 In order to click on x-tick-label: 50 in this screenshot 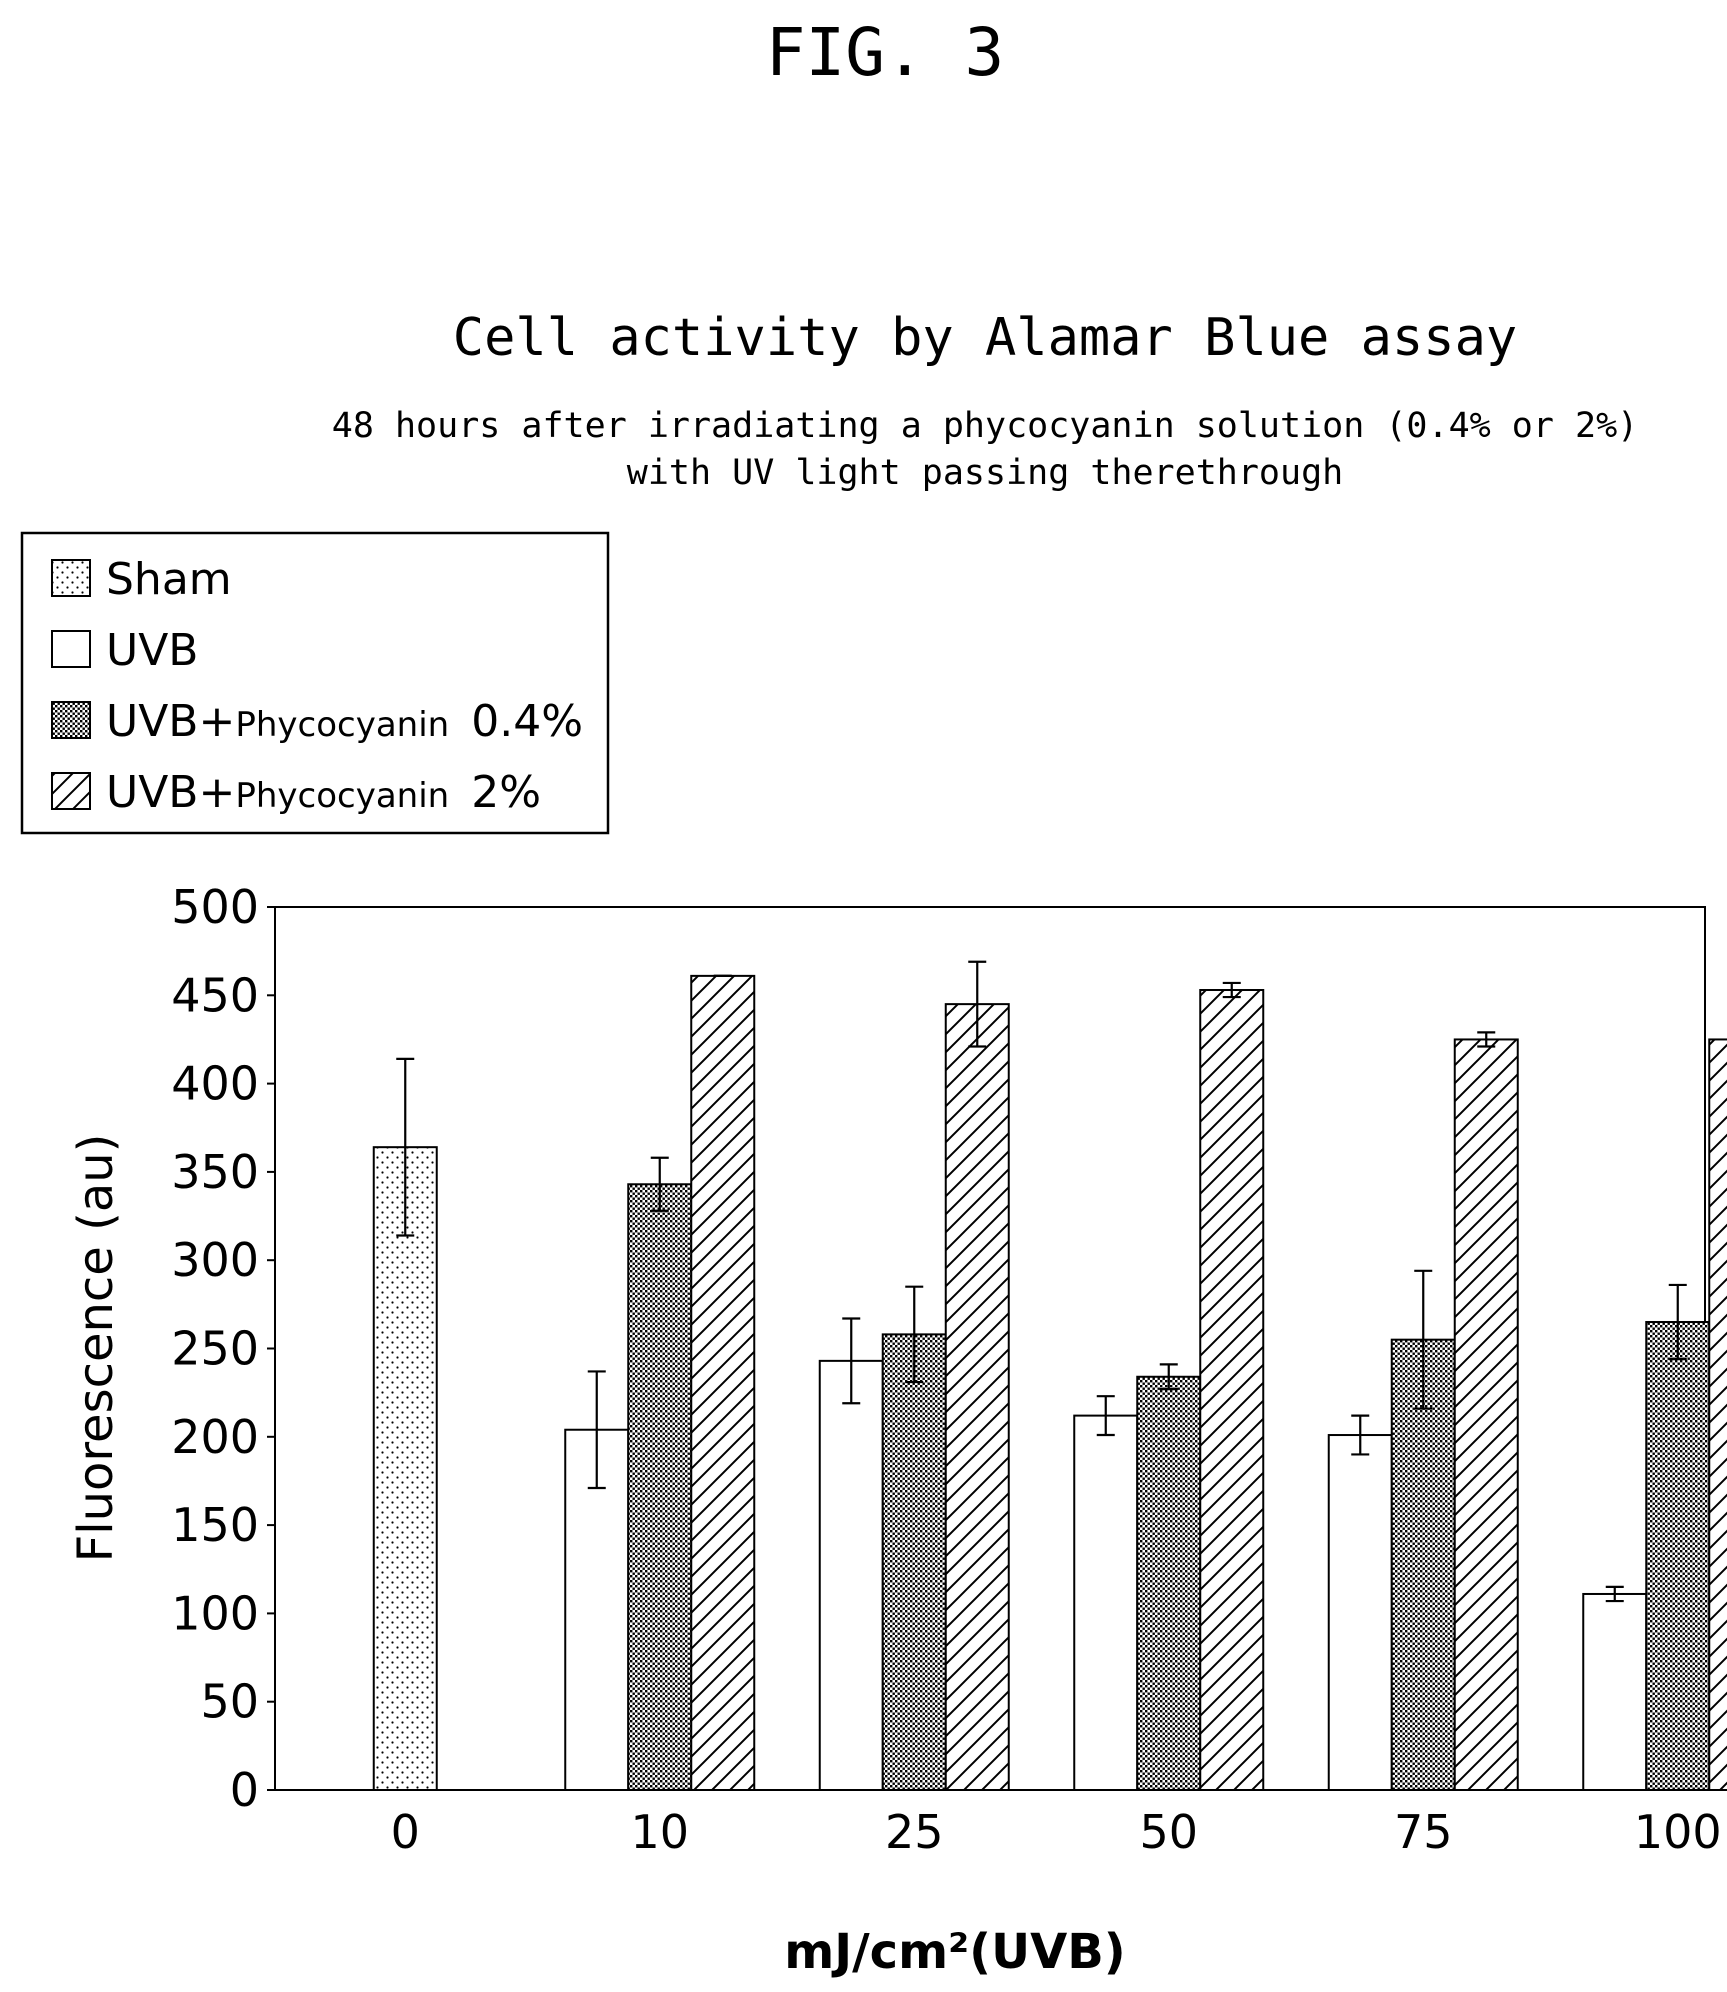, I will do `click(1168, 1832)`.